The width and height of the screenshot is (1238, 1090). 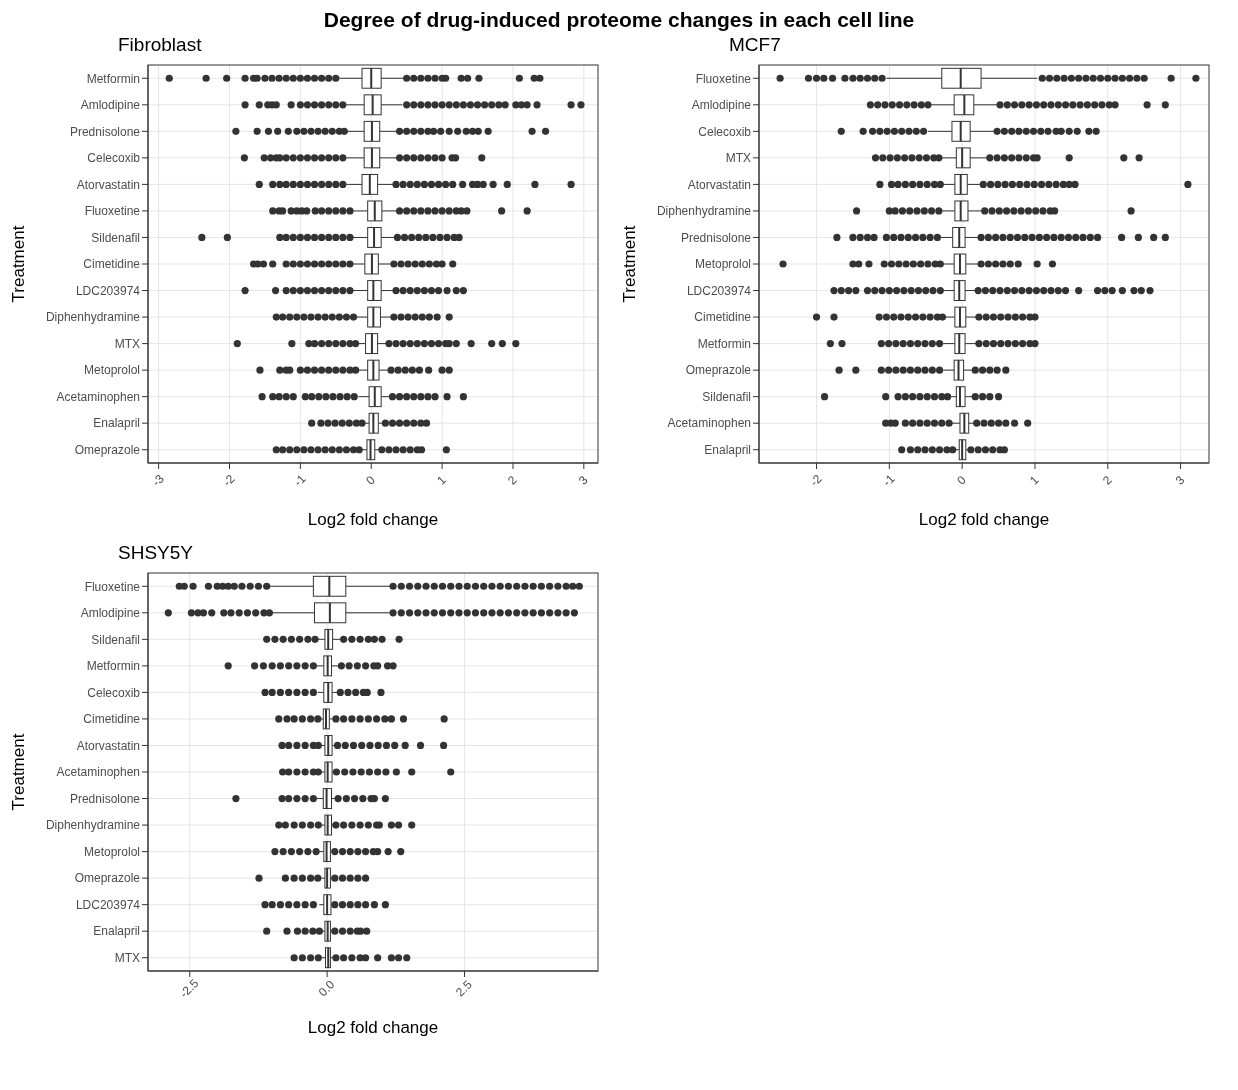 I want to click on chart-subtitle: SHSY5Y, so click(x=156, y=553).